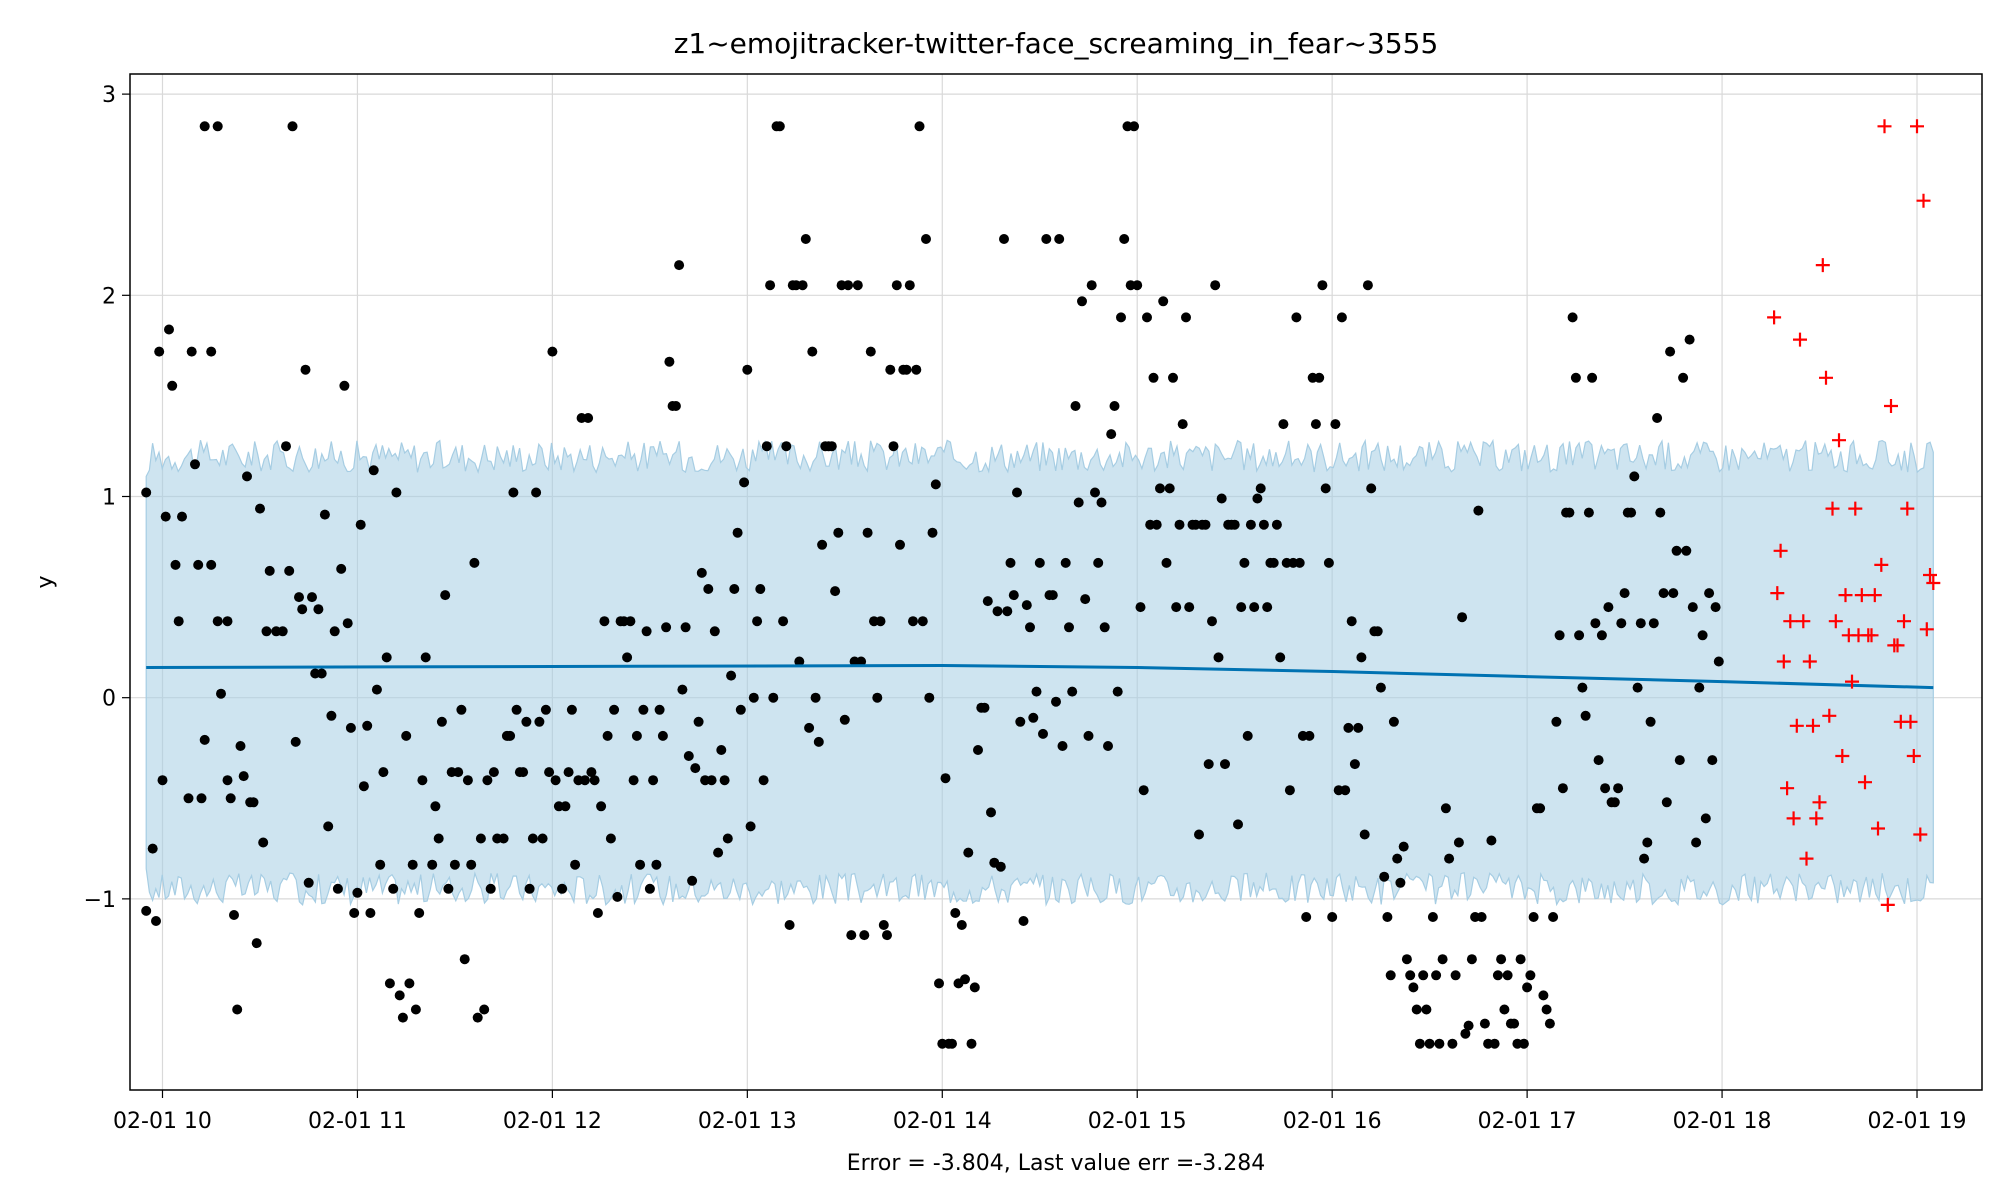 Image resolution: width=2000 pixels, height=1200 pixels. What do you see at coordinates (109, 296) in the screenshot?
I see `y-tick-label: 2` at bounding box center [109, 296].